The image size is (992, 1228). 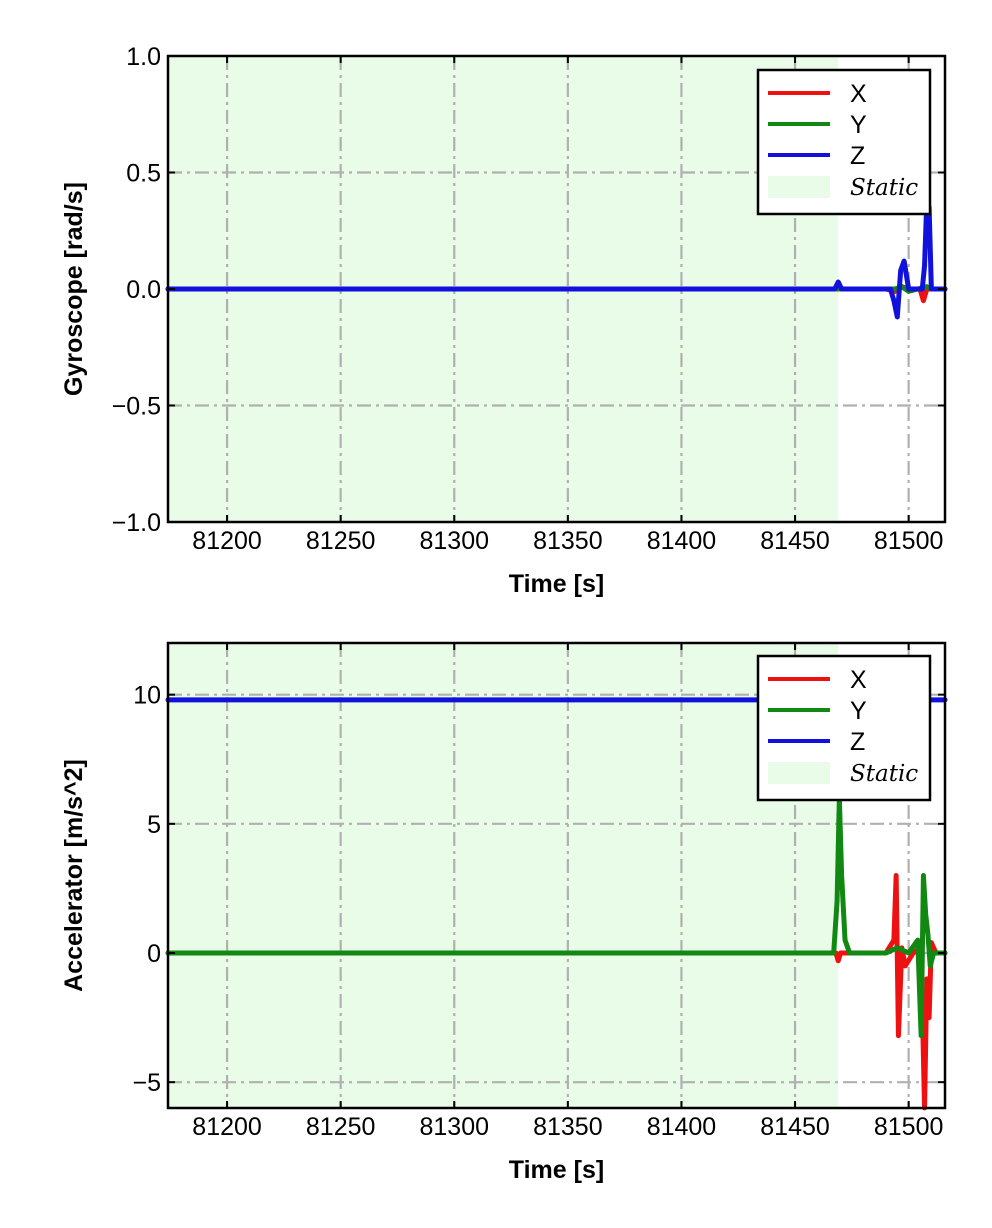 I want to click on y-tick-label: 10, so click(x=147, y=696).